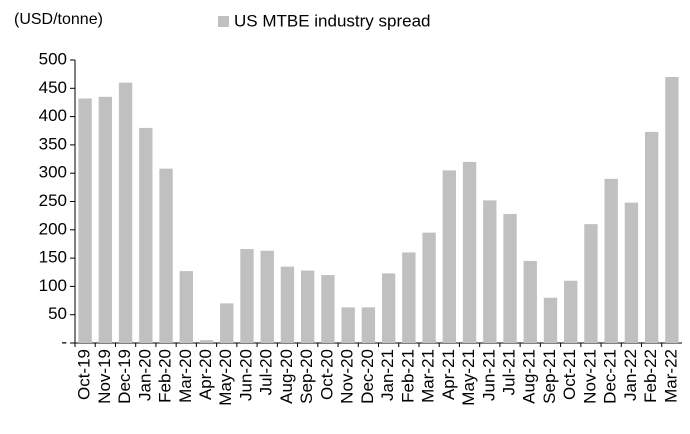 The image size is (690, 434). I want to click on y-tick-label: 350, so click(53, 143).